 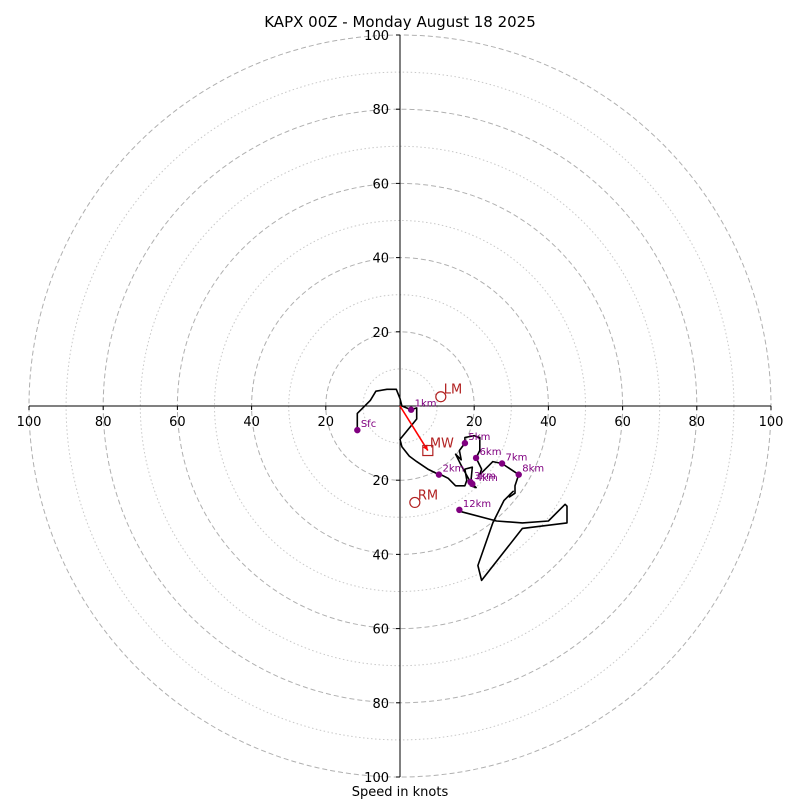 I want to click on height-label-4km: 4km, so click(x=487, y=478).